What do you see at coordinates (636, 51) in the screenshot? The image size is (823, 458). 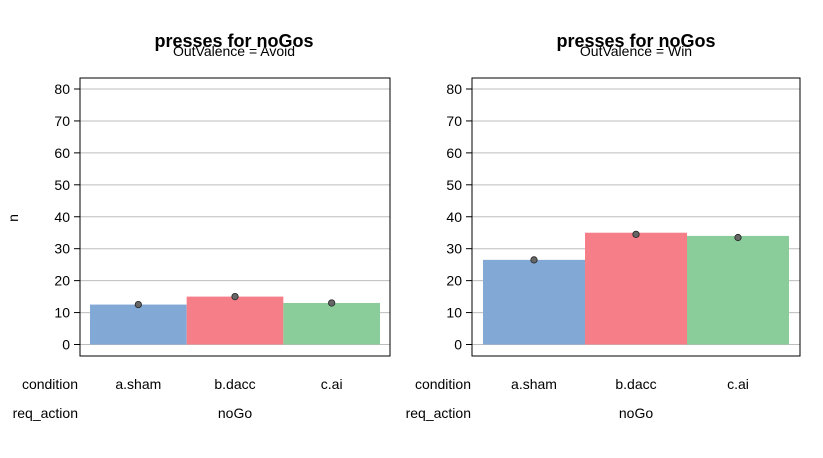 I see `panel-subtitle: OutValence = Win` at bounding box center [636, 51].